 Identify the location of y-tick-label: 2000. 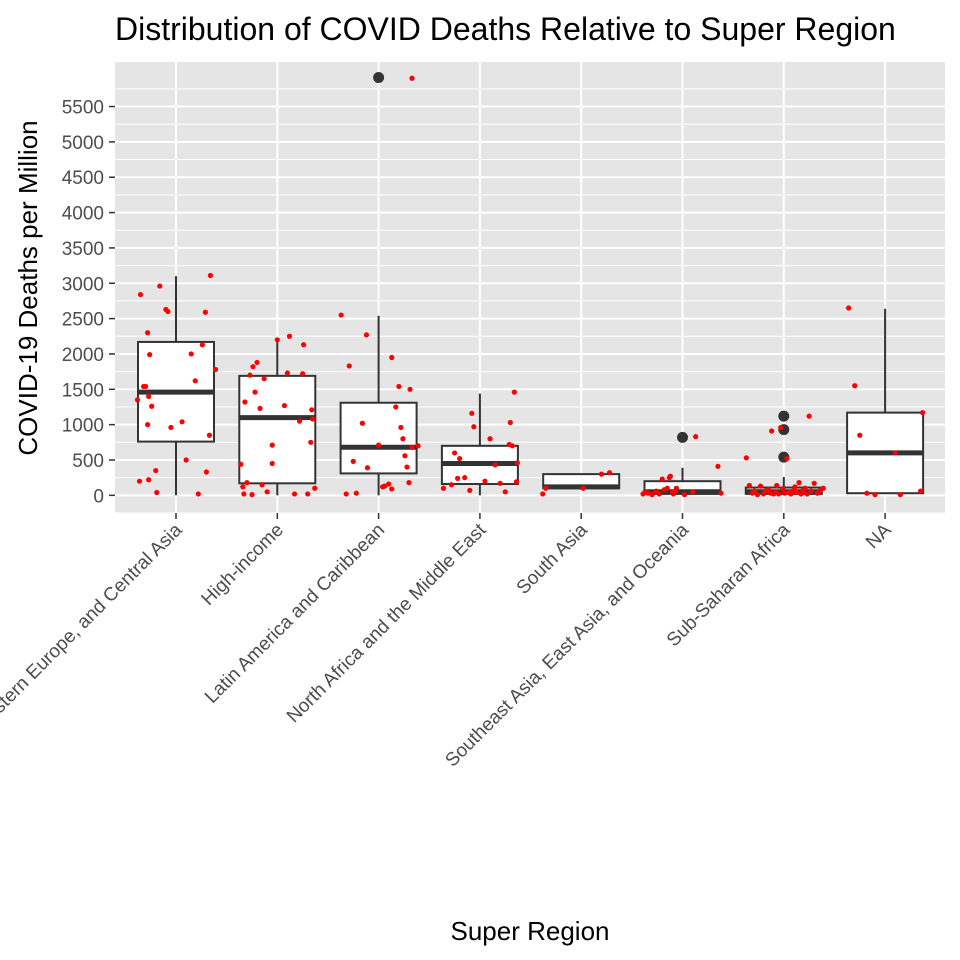
(83, 355).